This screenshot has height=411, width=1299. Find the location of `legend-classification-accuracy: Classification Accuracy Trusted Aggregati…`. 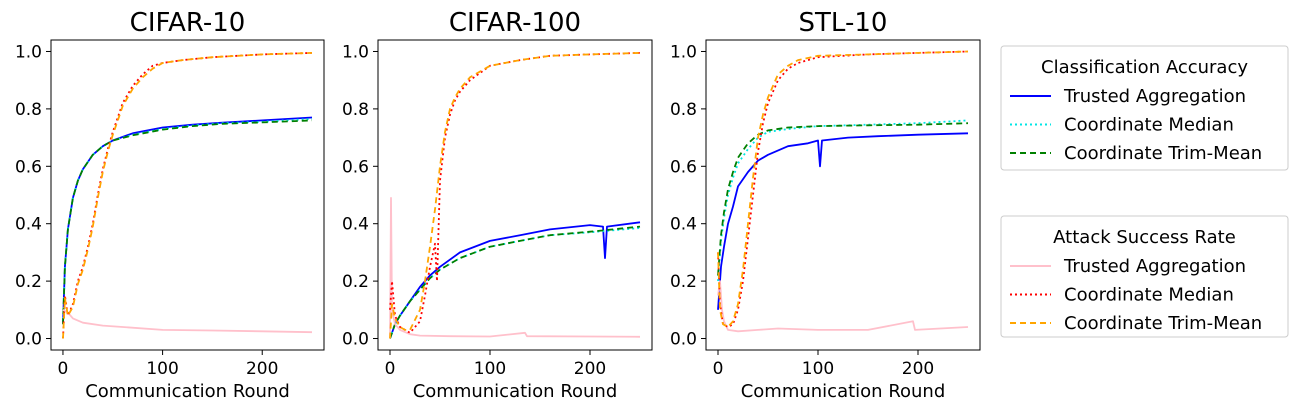

legend-classification-accuracy: Classification Accuracy Trusted Aggregati… is located at coordinates (1144, 108).